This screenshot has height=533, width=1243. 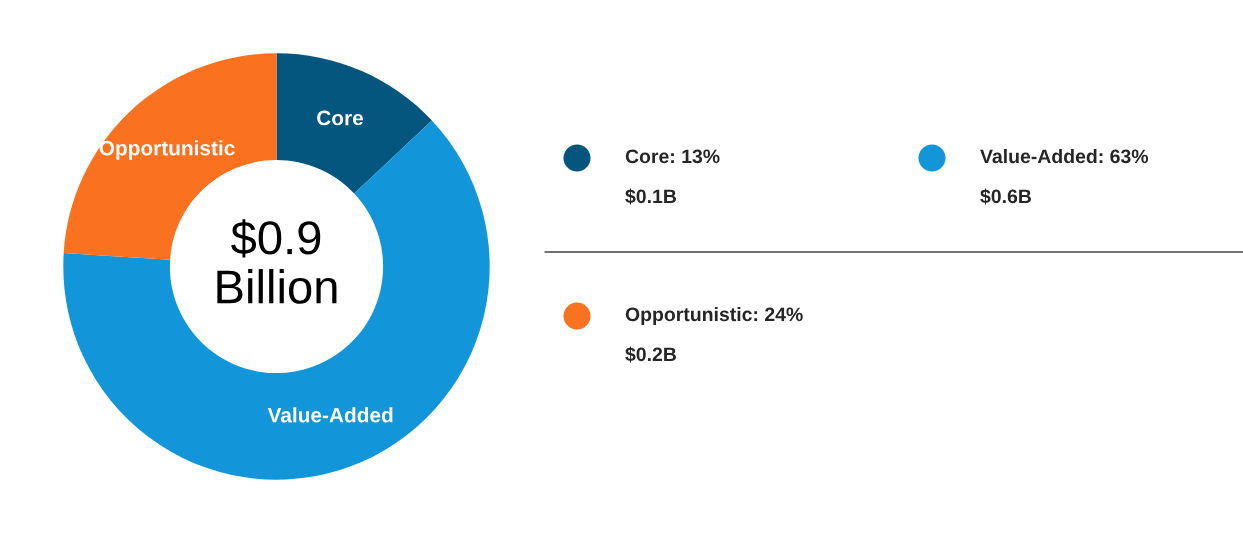 I want to click on text: Value-Added: 63%, so click(x=1064, y=156).